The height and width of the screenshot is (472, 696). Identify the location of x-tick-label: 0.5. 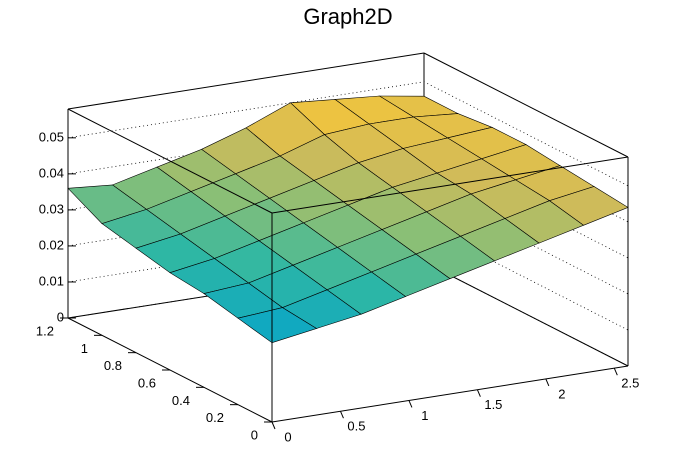
(356, 426).